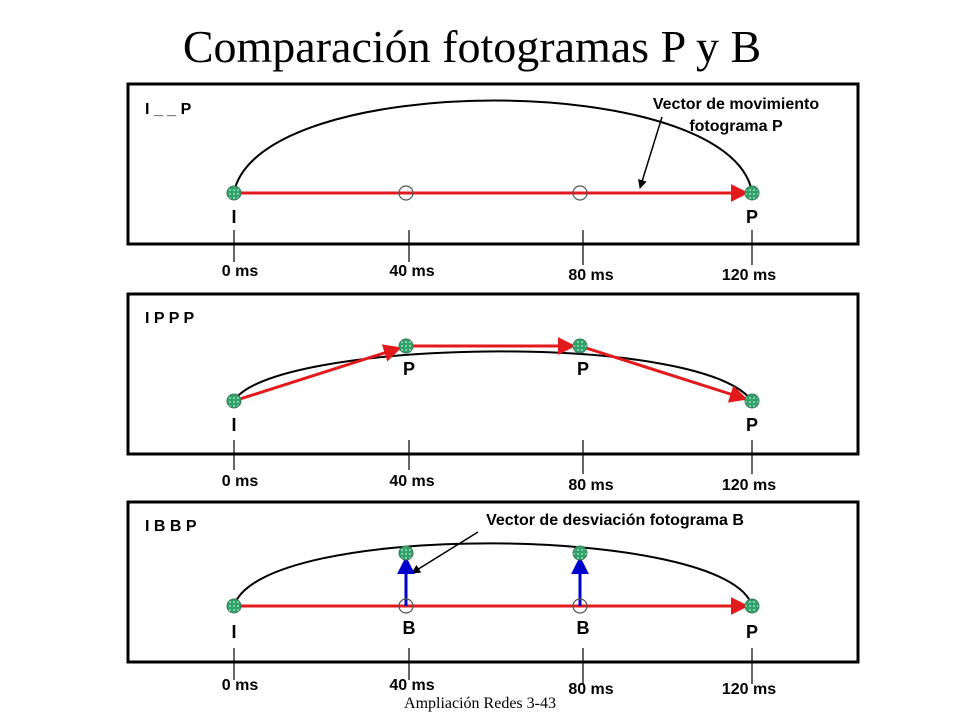 The height and width of the screenshot is (720, 960). I want to click on panel-2-timeline: 0 ms 40 ms 80 ms 120 ms, so click(499, 467).